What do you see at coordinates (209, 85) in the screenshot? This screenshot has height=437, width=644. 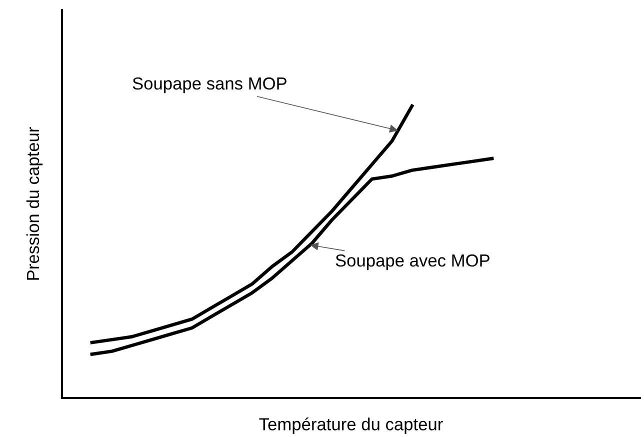 I see `text: Soupape sans MOP` at bounding box center [209, 85].